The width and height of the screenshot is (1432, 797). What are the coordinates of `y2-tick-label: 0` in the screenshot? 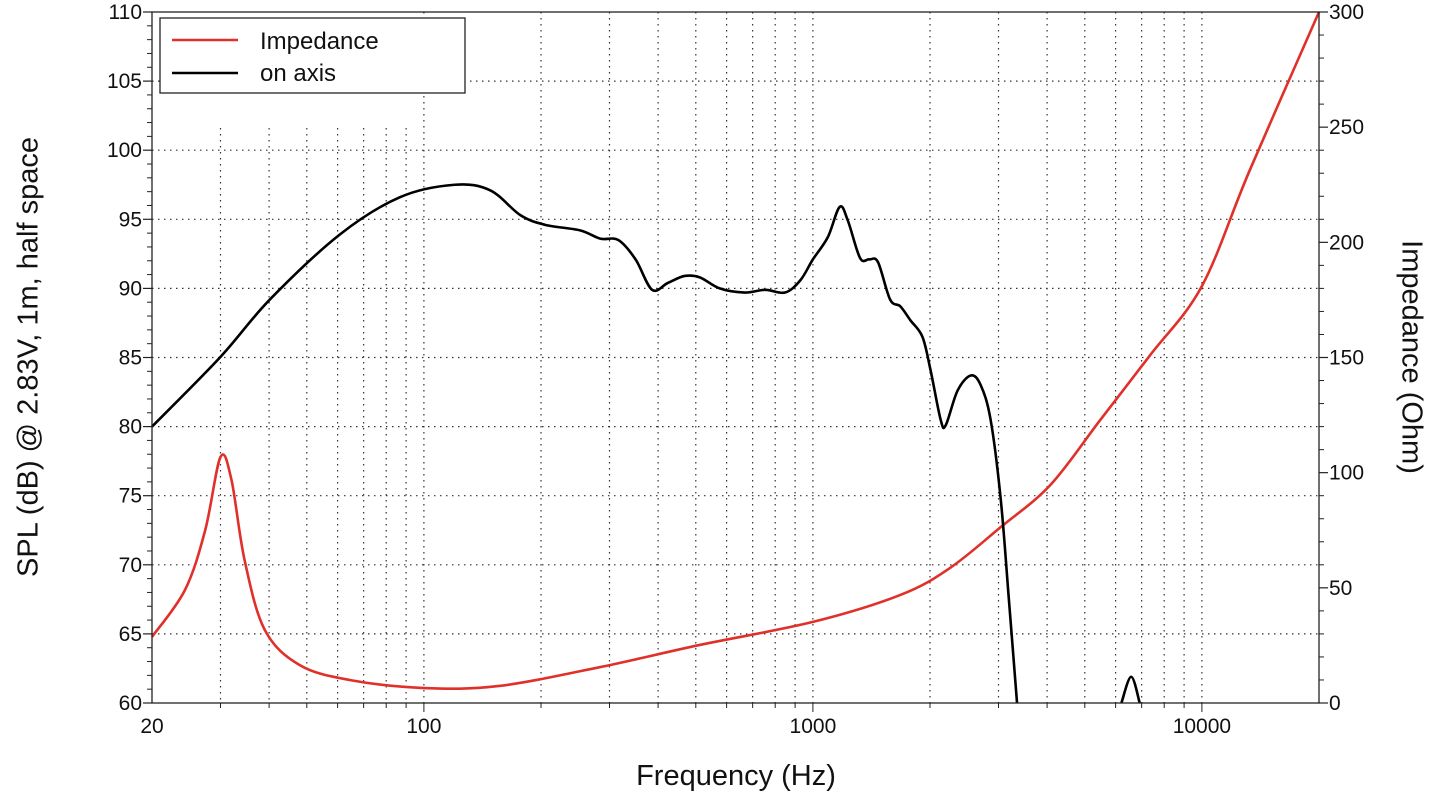 It's located at (1335, 703).